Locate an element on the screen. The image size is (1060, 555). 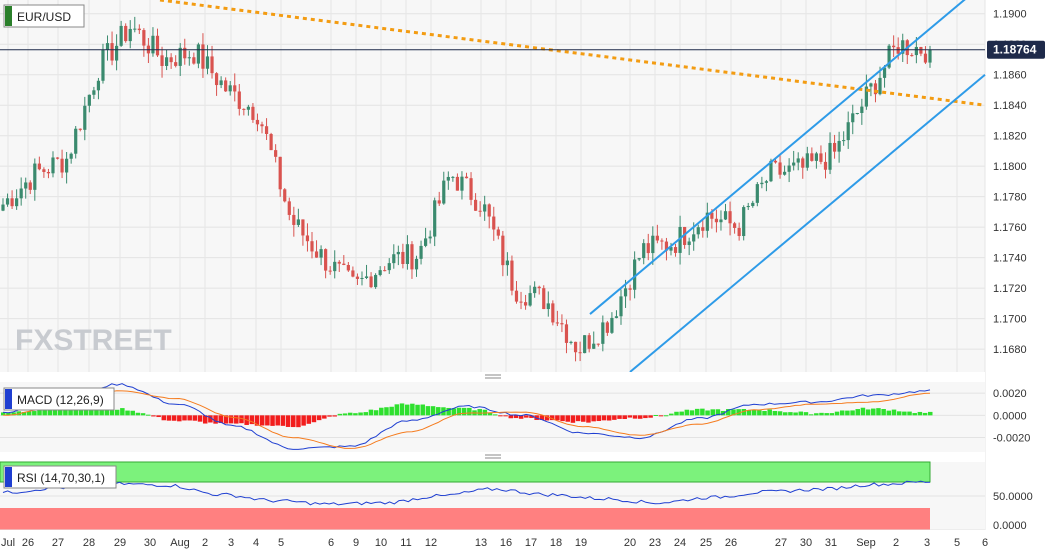
time-tick-label: 26 is located at coordinates (28, 543).